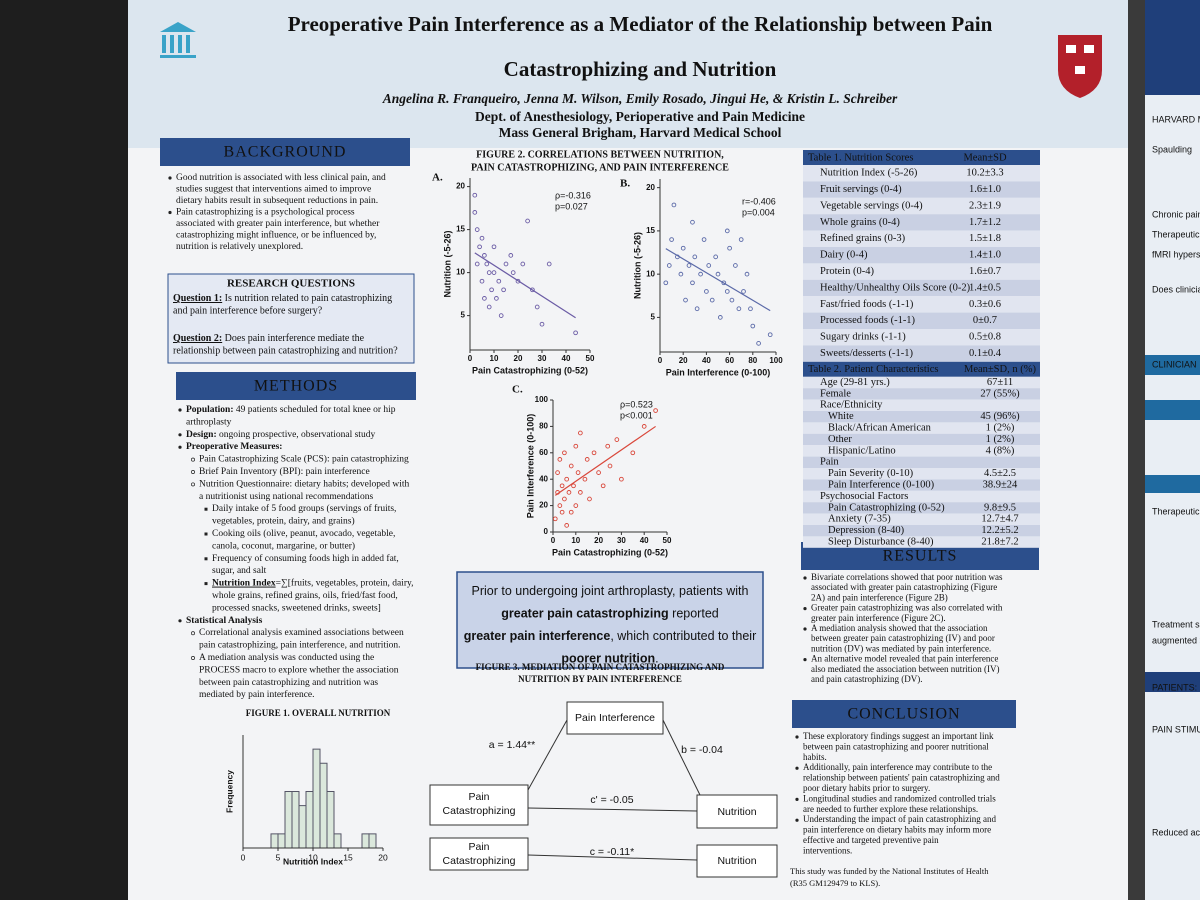 This screenshot has height=900, width=1200. What do you see at coordinates (566, 358) in the screenshot?
I see `x-tick-label: 40` at bounding box center [566, 358].